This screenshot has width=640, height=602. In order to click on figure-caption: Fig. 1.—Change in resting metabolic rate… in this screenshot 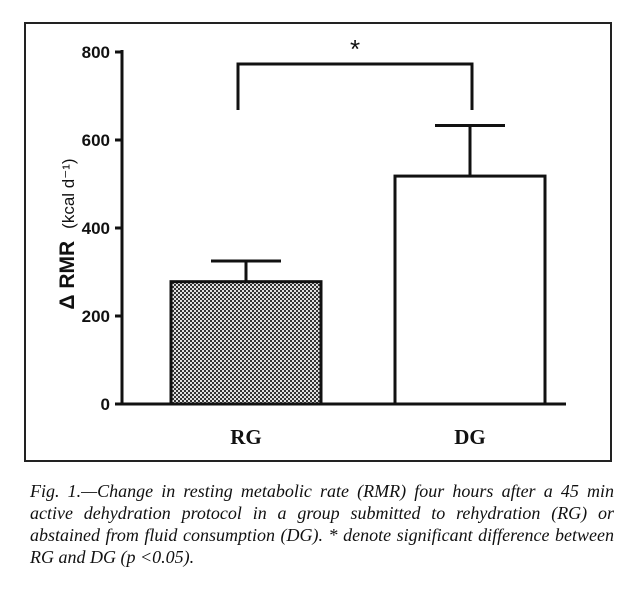, I will do `click(322, 524)`.